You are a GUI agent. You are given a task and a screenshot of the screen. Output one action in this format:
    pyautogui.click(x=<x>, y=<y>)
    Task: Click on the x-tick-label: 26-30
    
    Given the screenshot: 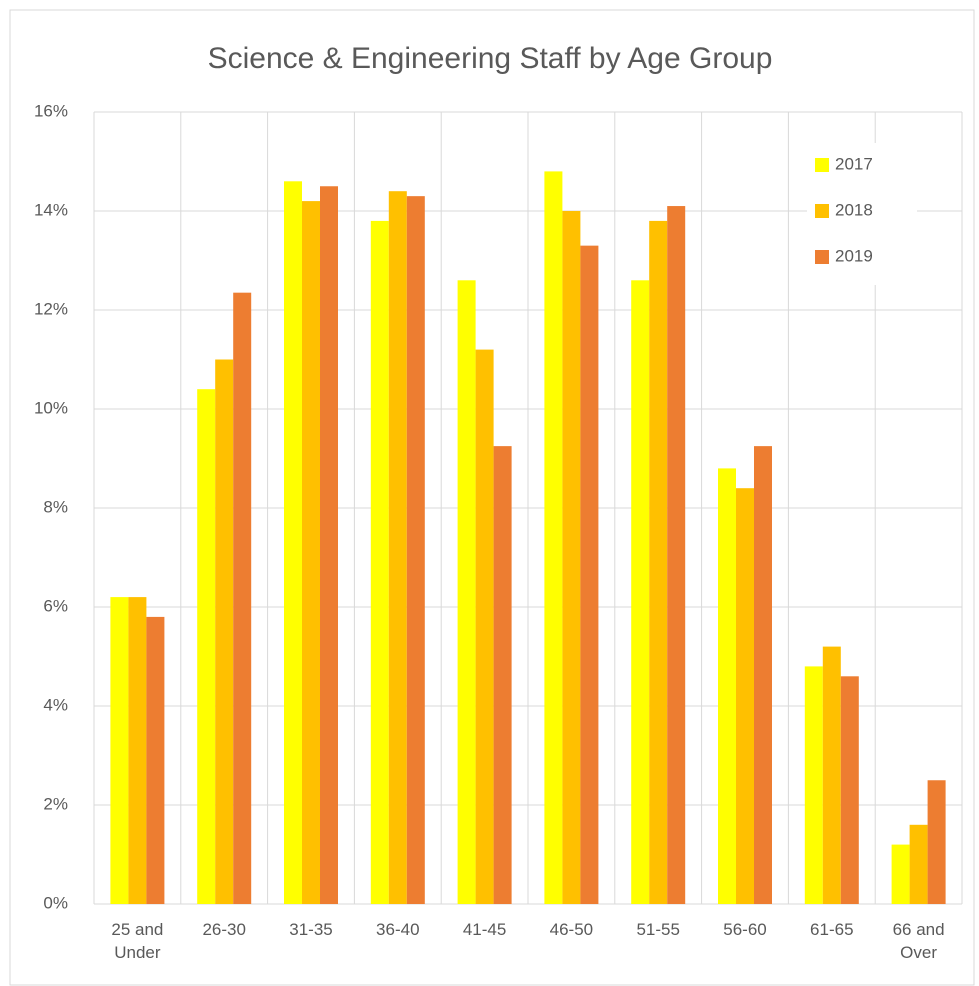 What is the action you would take?
    pyautogui.click(x=224, y=929)
    